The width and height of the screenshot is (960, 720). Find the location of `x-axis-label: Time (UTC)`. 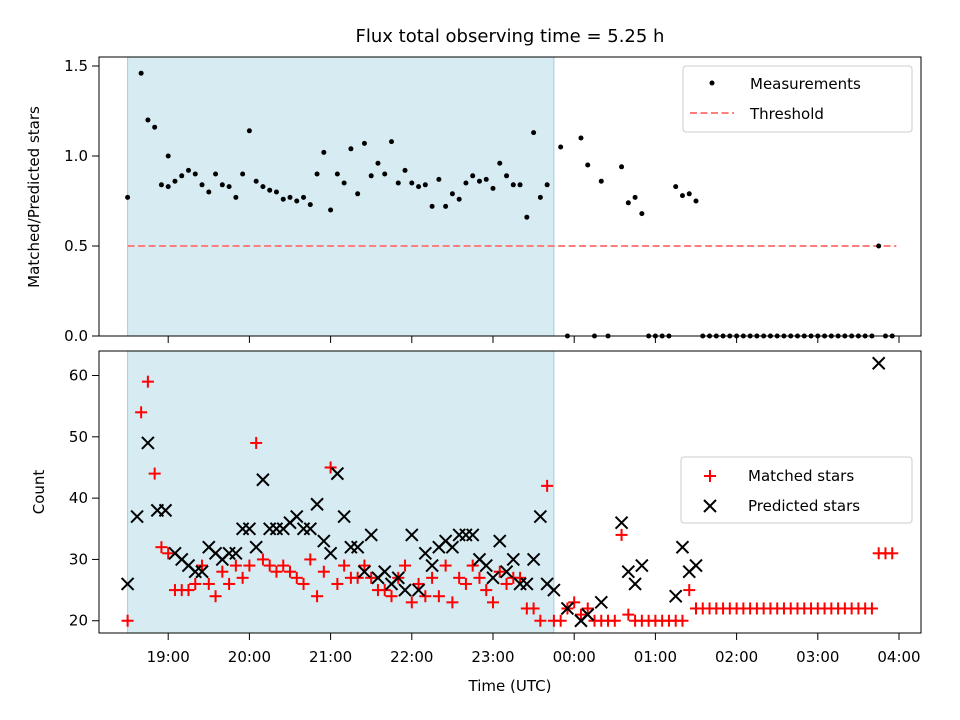

x-axis-label: Time (UTC) is located at coordinates (510, 686).